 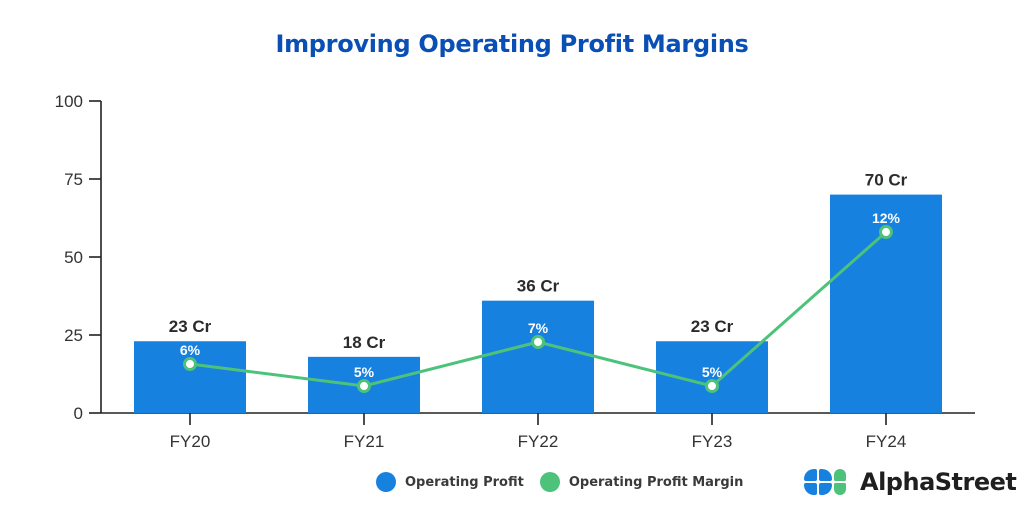 What do you see at coordinates (512, 44) in the screenshot?
I see `chart-title: Improving Operating Profit Margins` at bounding box center [512, 44].